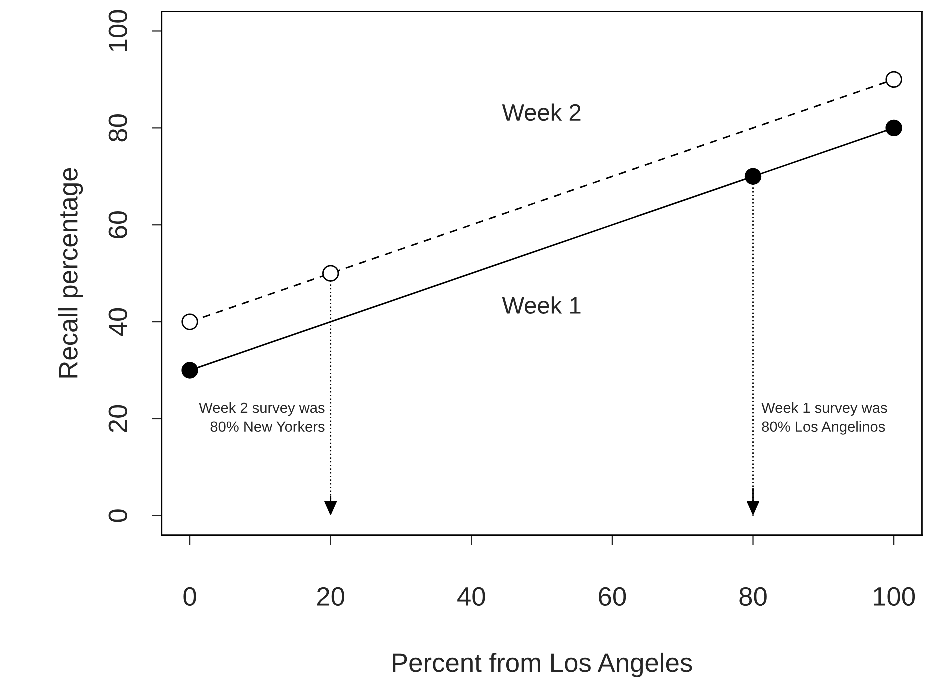 The image size is (925, 697). I want to click on x-tick-label: 60, so click(612, 596).